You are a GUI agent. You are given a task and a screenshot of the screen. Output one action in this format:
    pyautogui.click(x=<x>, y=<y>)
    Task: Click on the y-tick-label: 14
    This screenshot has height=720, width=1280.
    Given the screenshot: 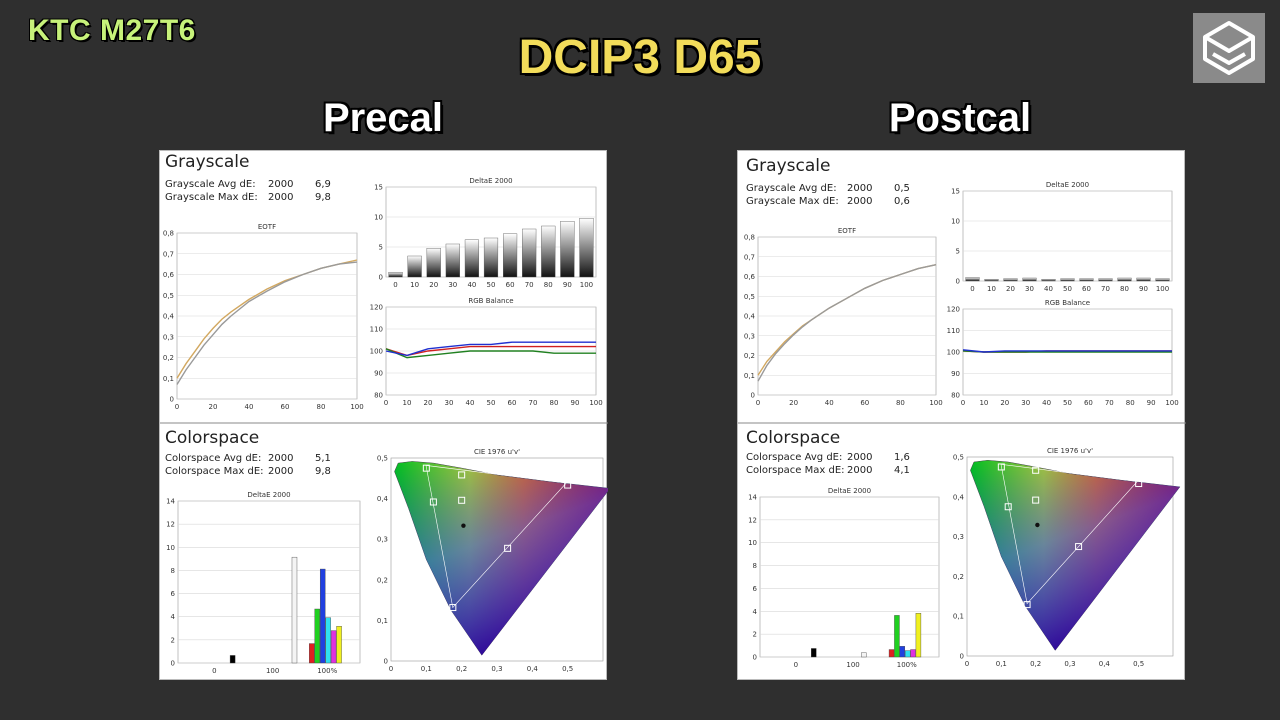 What is the action you would take?
    pyautogui.click(x=752, y=498)
    